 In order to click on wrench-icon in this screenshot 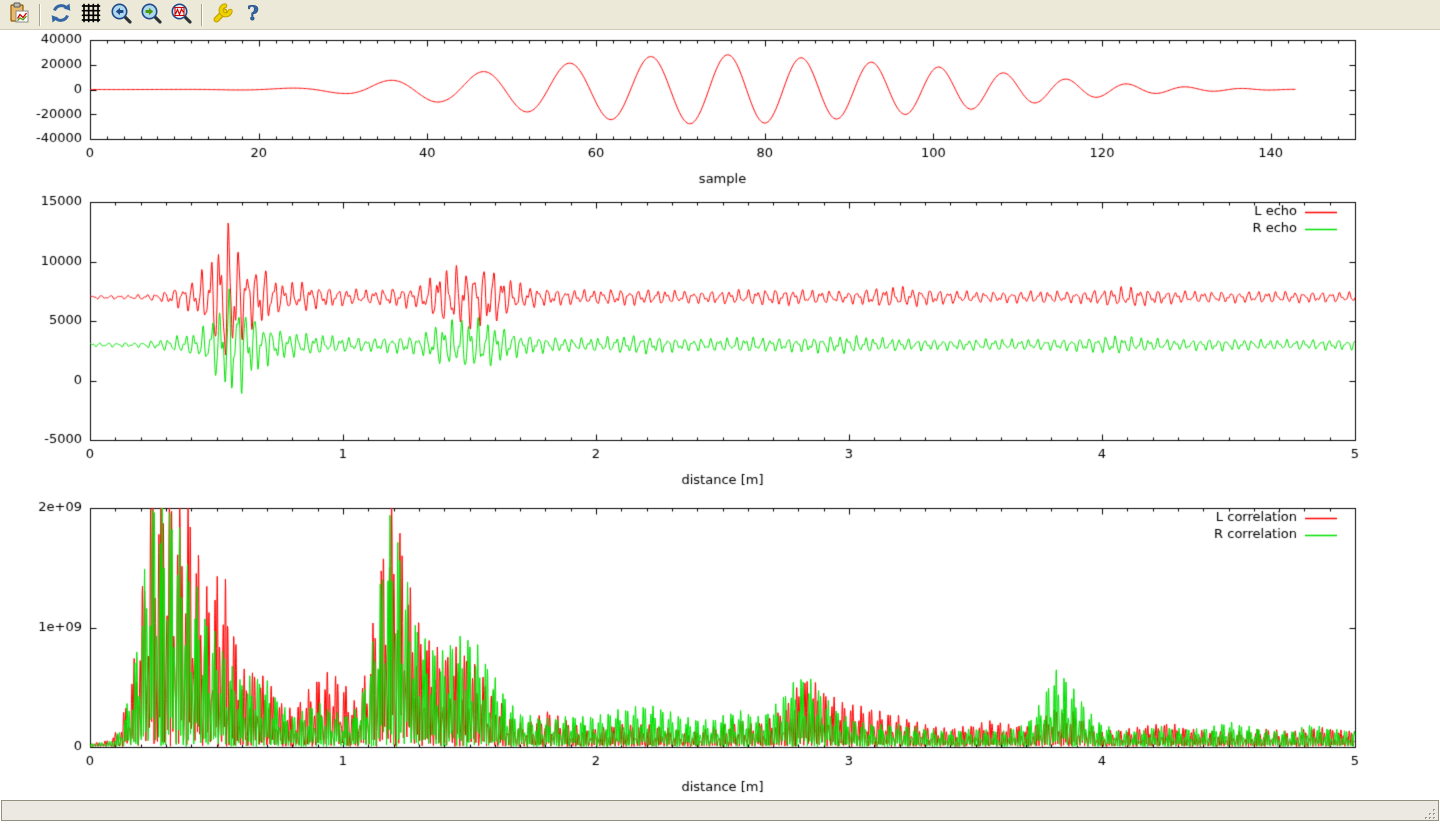, I will do `click(223, 14)`.